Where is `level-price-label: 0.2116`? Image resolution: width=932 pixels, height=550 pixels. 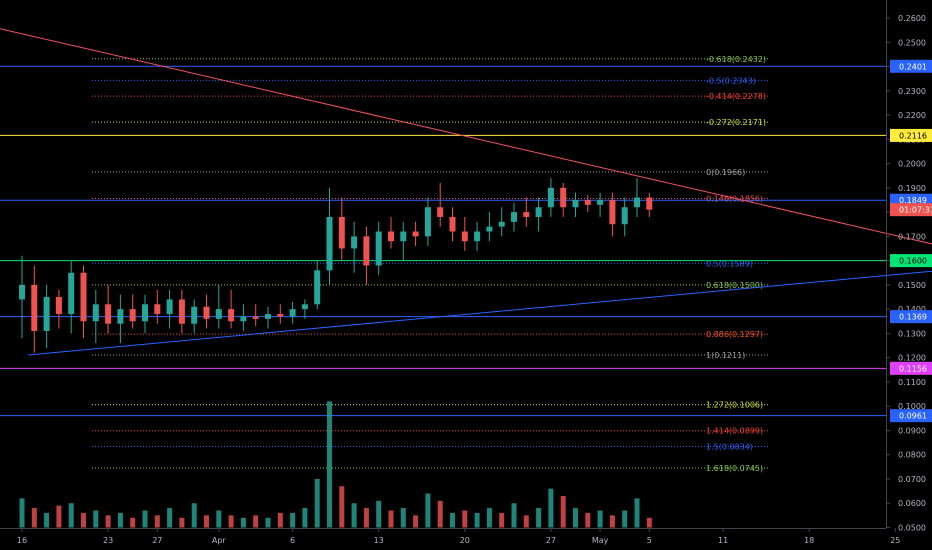 level-price-label: 0.2116 is located at coordinates (913, 135).